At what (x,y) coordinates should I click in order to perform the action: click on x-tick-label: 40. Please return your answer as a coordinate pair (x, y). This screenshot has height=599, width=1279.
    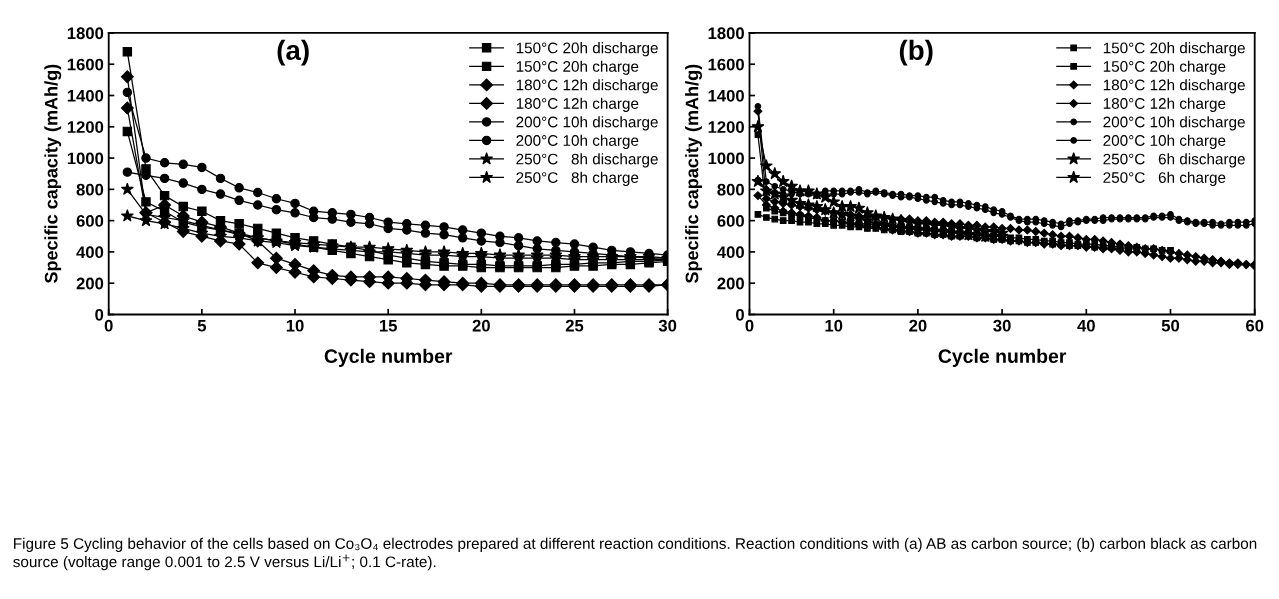
    Looking at the image, I should click on (1086, 325).